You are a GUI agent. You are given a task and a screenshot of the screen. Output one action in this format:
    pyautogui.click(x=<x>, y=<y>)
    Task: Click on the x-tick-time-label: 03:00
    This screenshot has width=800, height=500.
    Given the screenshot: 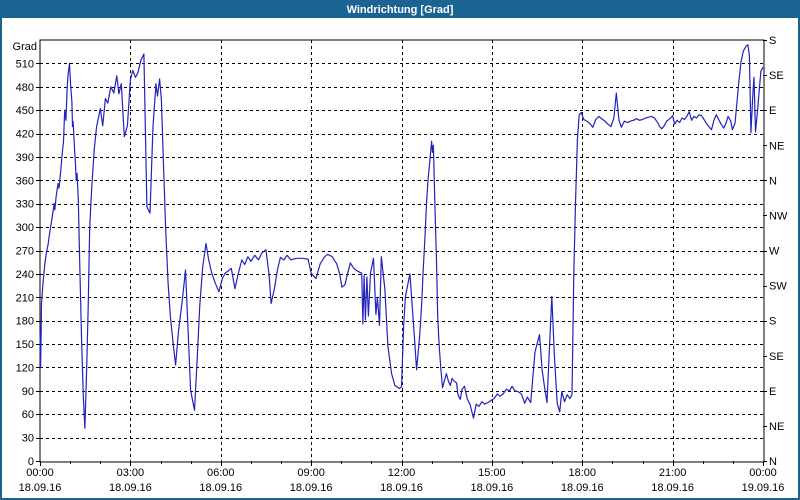 What is the action you would take?
    pyautogui.click(x=131, y=473)
    